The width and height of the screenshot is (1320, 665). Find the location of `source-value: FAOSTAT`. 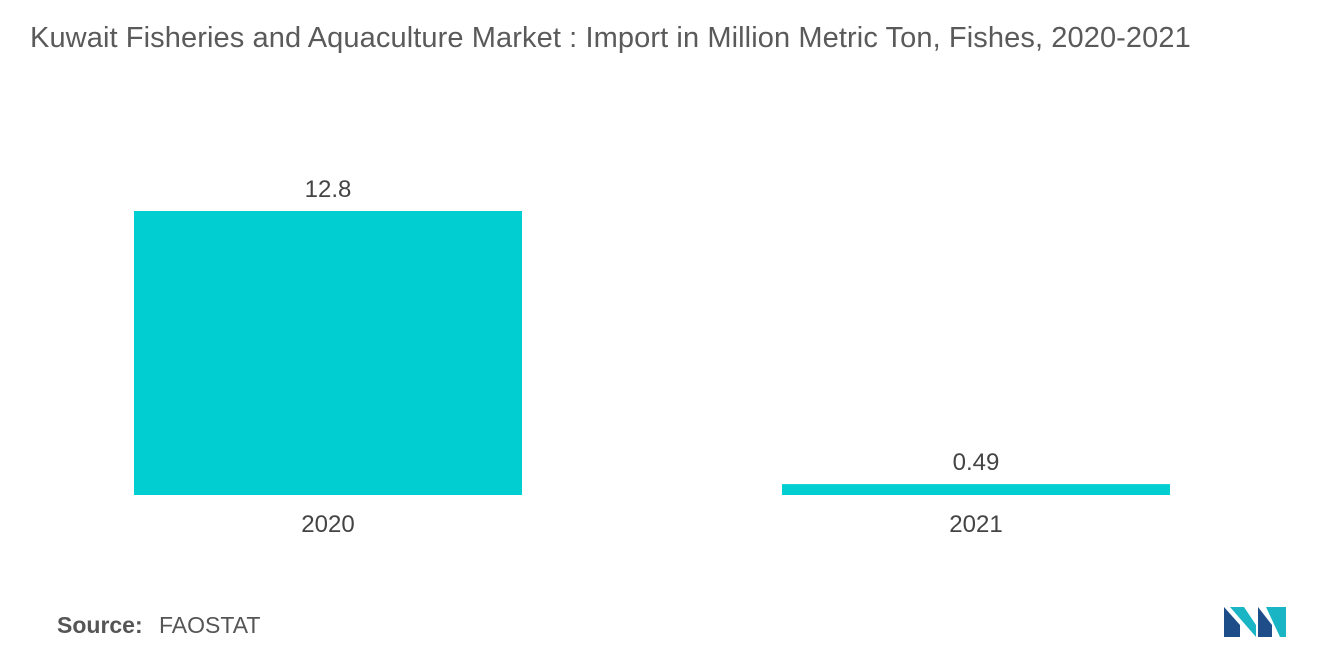

source-value: FAOSTAT is located at coordinates (210, 625).